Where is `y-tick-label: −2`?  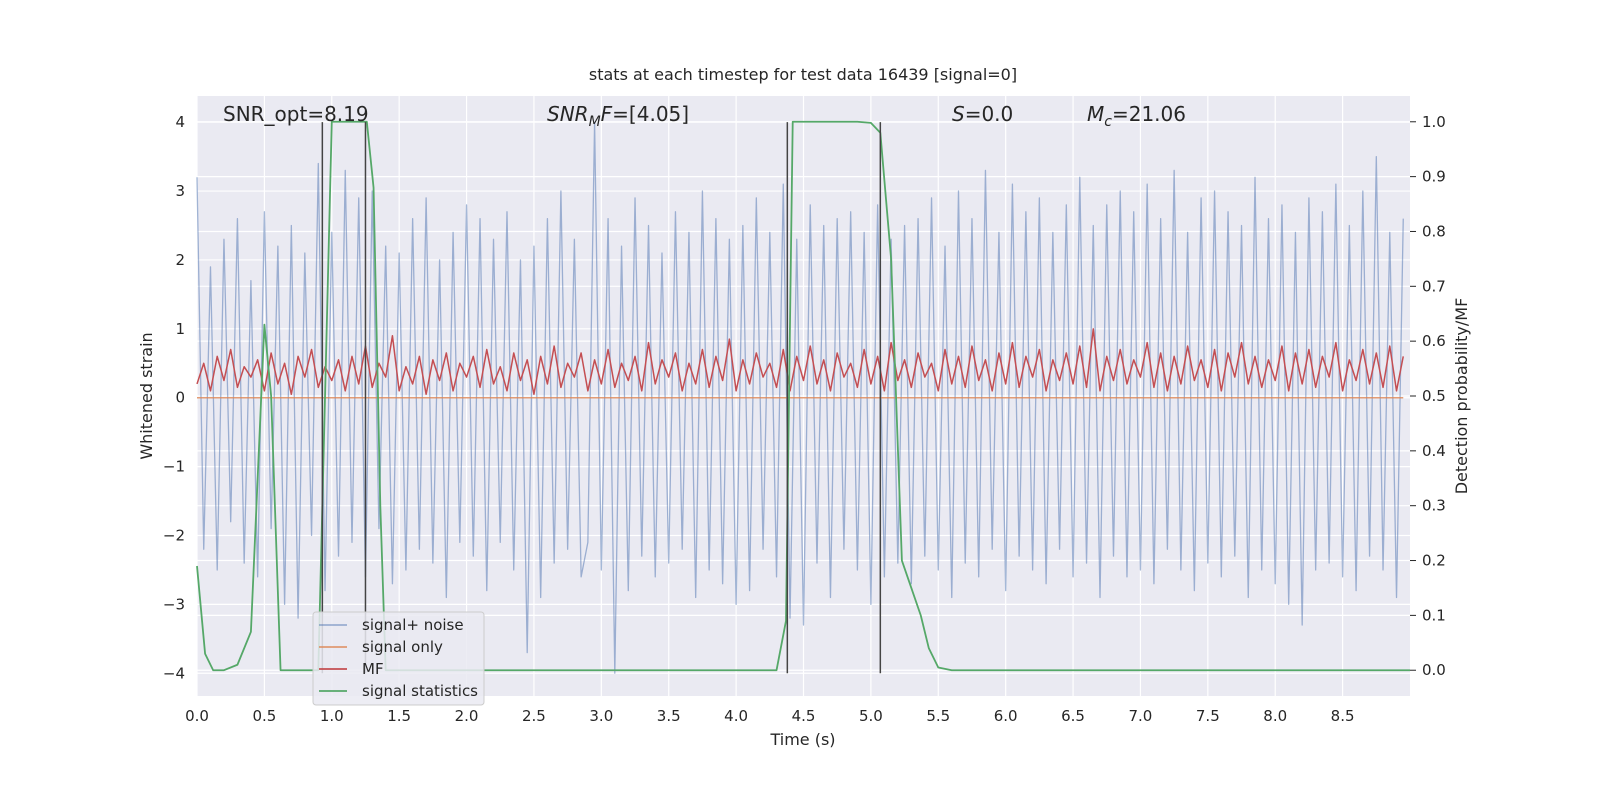
y-tick-label: −2 is located at coordinates (174, 535).